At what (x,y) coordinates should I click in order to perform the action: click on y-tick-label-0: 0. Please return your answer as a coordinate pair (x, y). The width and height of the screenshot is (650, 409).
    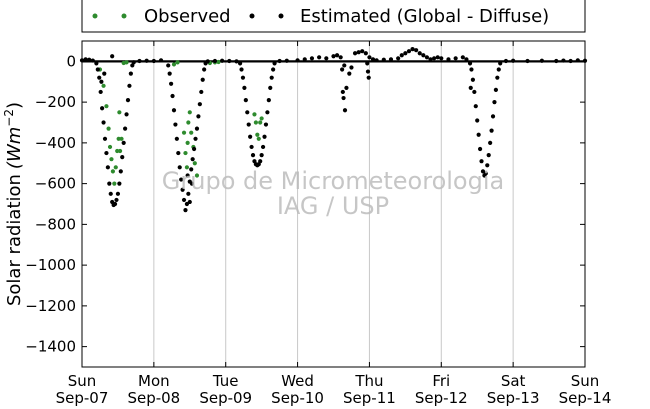
    Looking at the image, I should click on (71, 61).